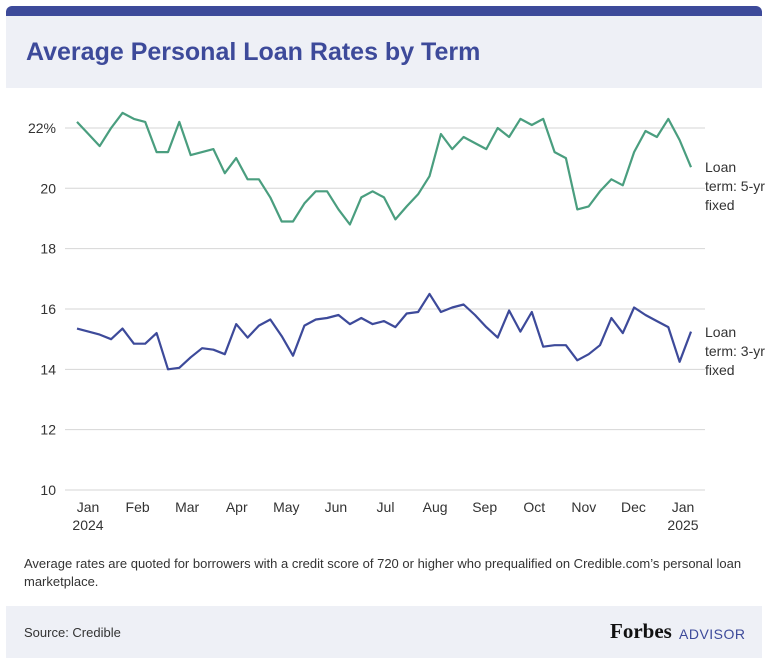  I want to click on y-tick-label: 18, so click(48, 249).